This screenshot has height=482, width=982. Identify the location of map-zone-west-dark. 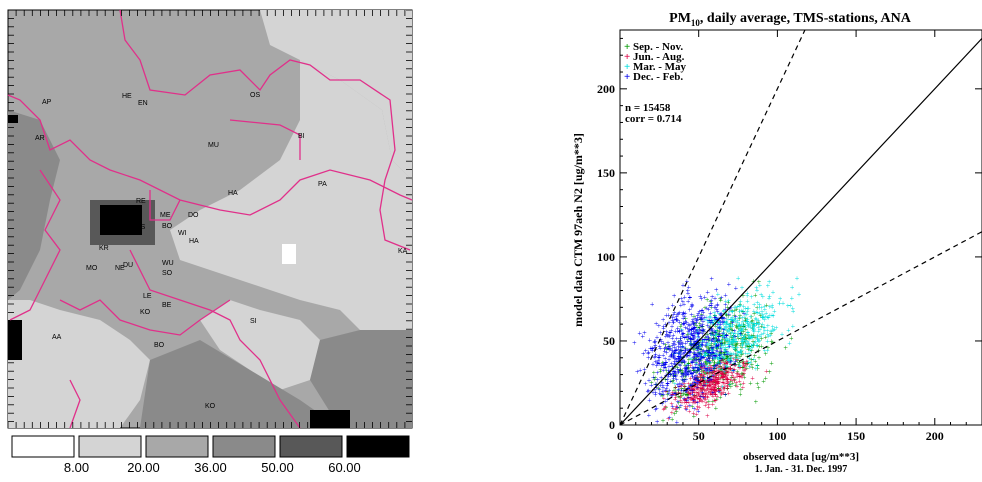
(34, 205).